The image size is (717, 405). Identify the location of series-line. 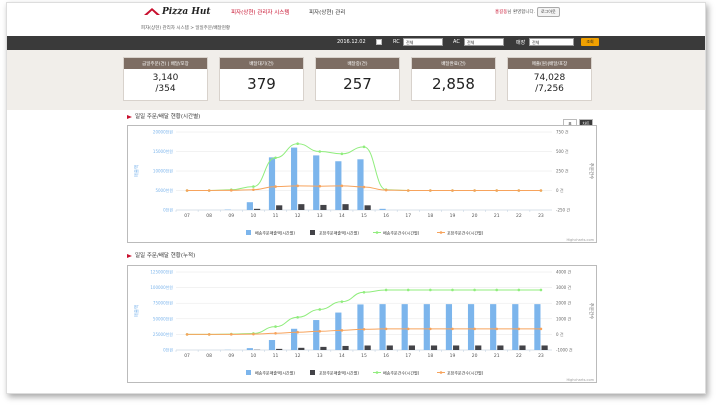
(364, 312).